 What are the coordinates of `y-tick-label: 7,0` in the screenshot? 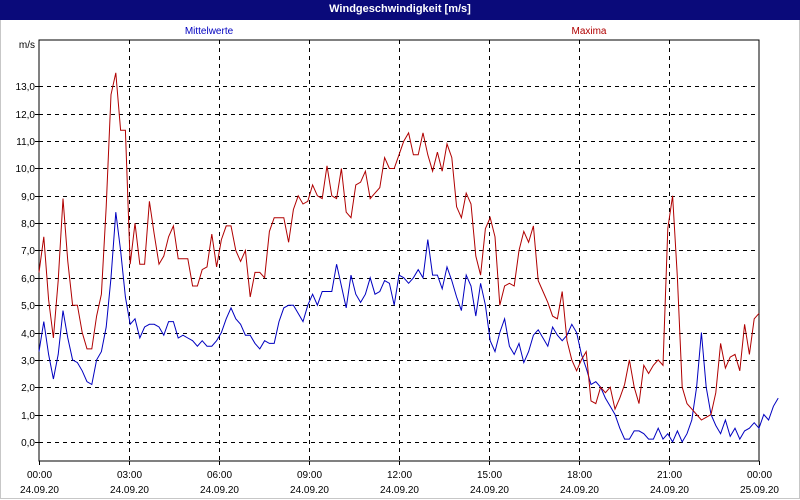 It's located at (28, 251).